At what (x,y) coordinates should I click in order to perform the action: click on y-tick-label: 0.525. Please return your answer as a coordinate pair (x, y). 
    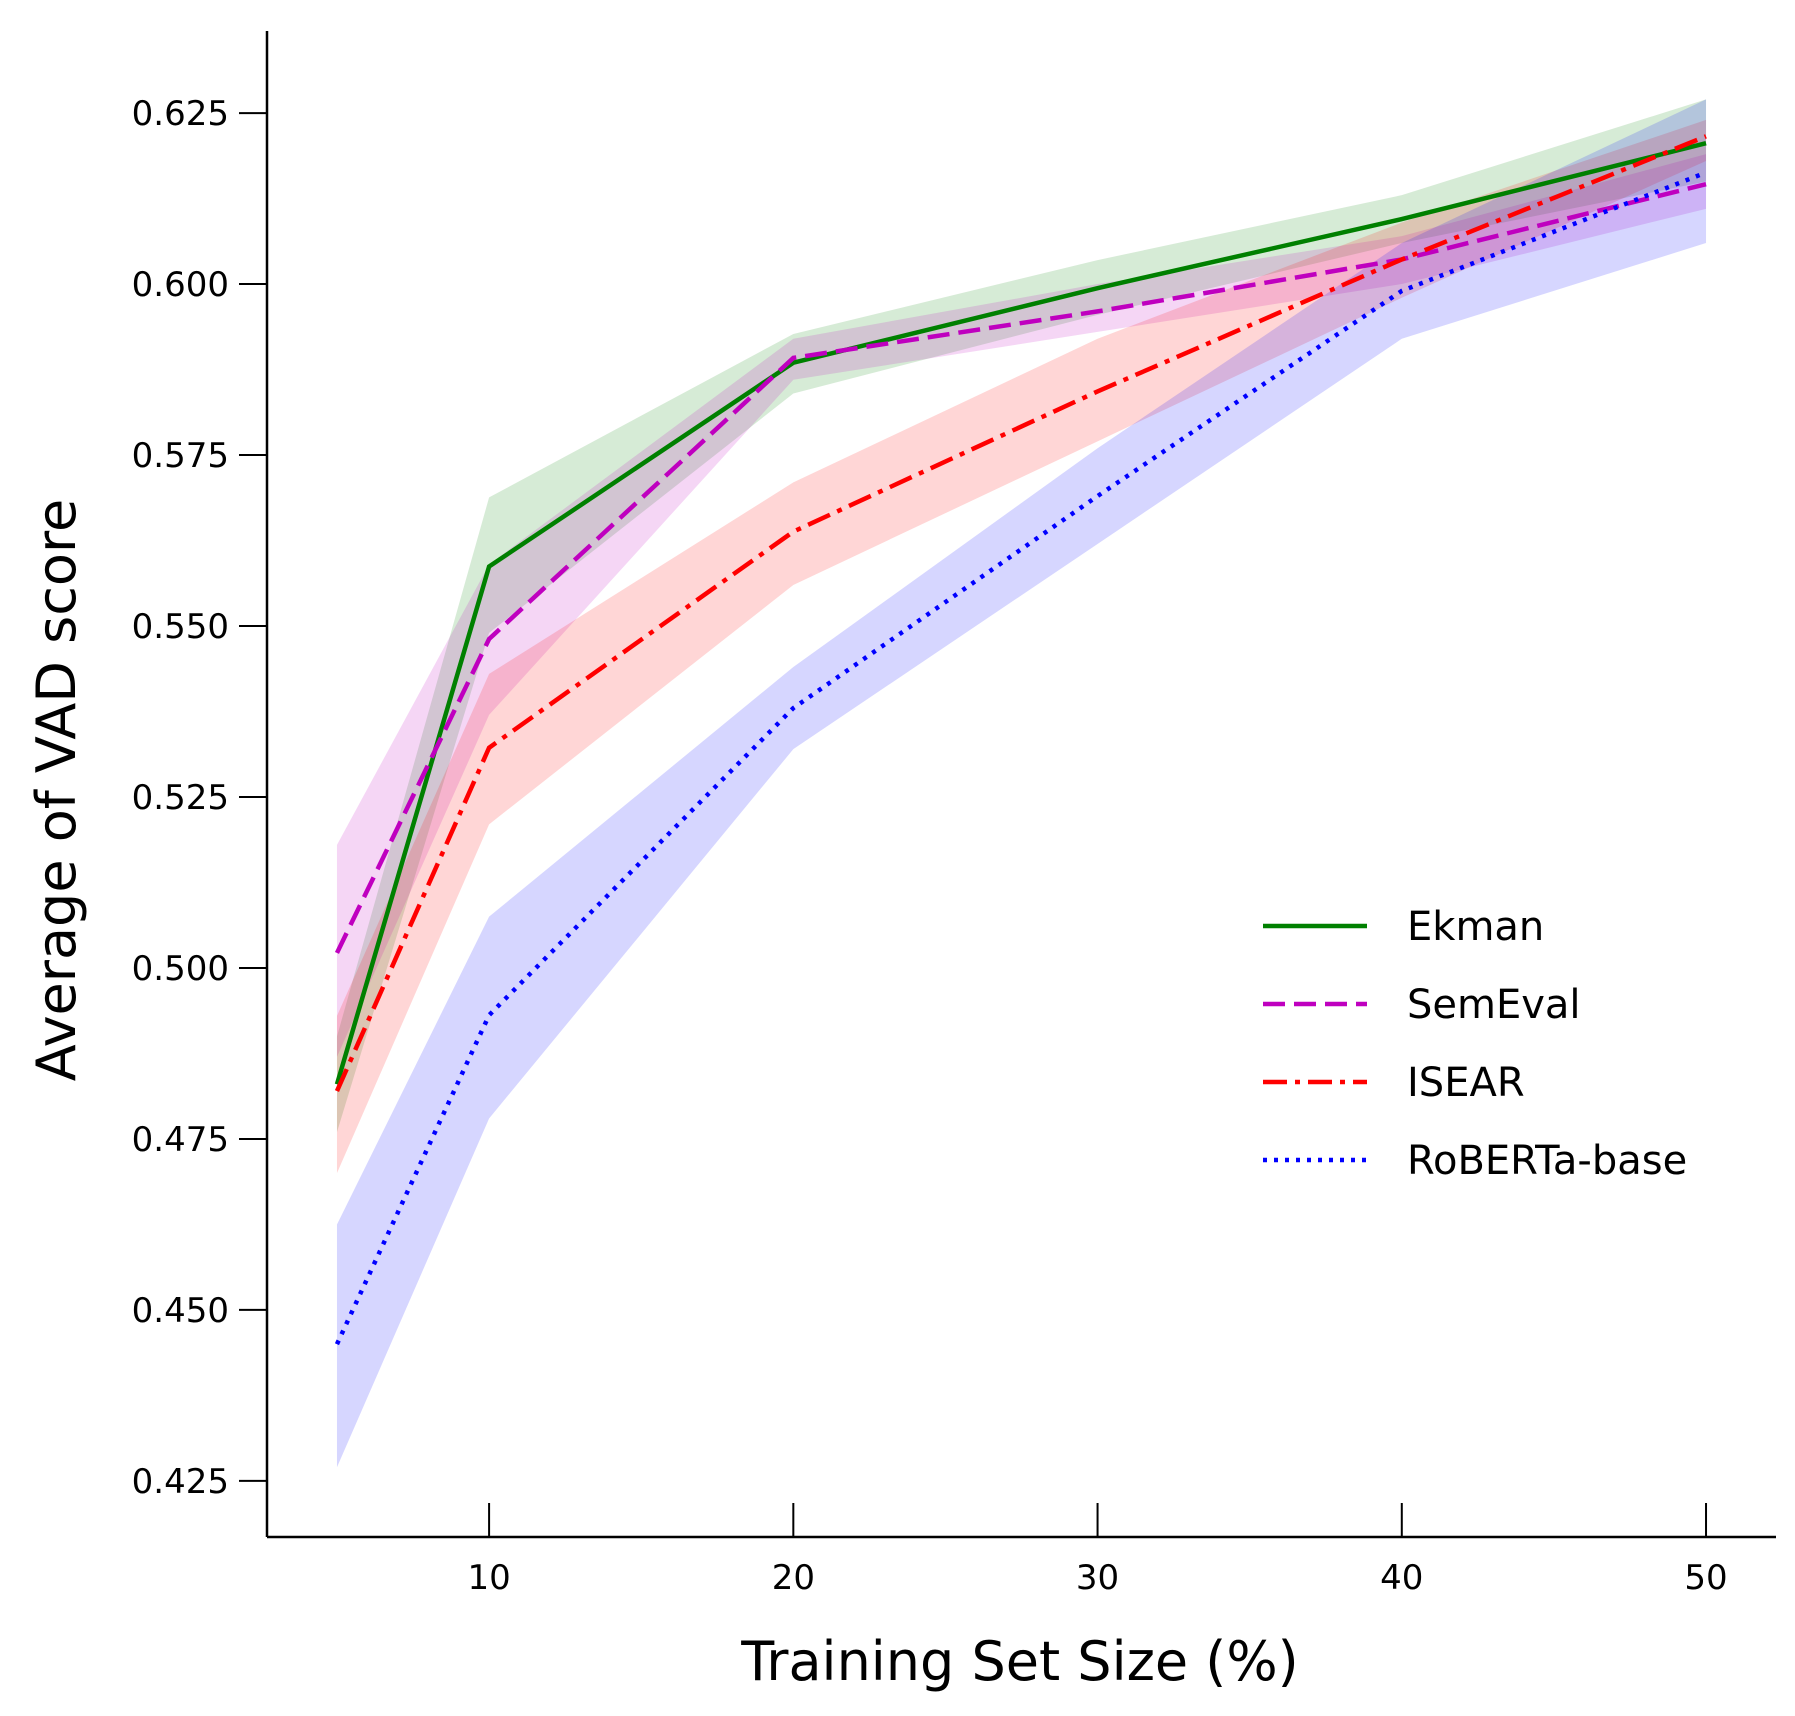
    Looking at the image, I should click on (180, 798).